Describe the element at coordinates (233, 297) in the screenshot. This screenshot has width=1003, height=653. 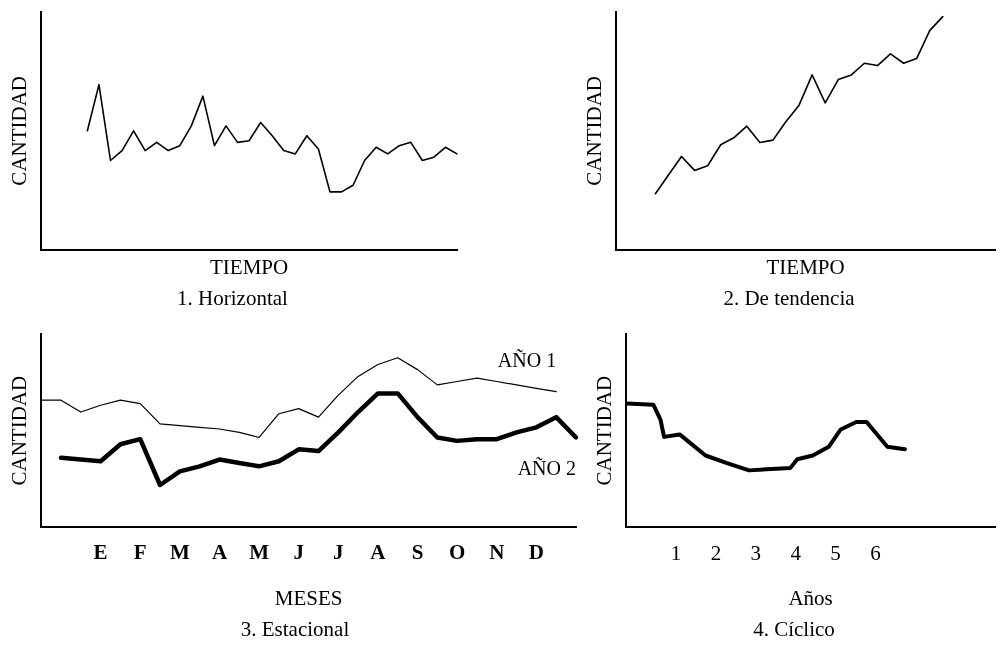
I see `text: 1. Horizontal` at that location.